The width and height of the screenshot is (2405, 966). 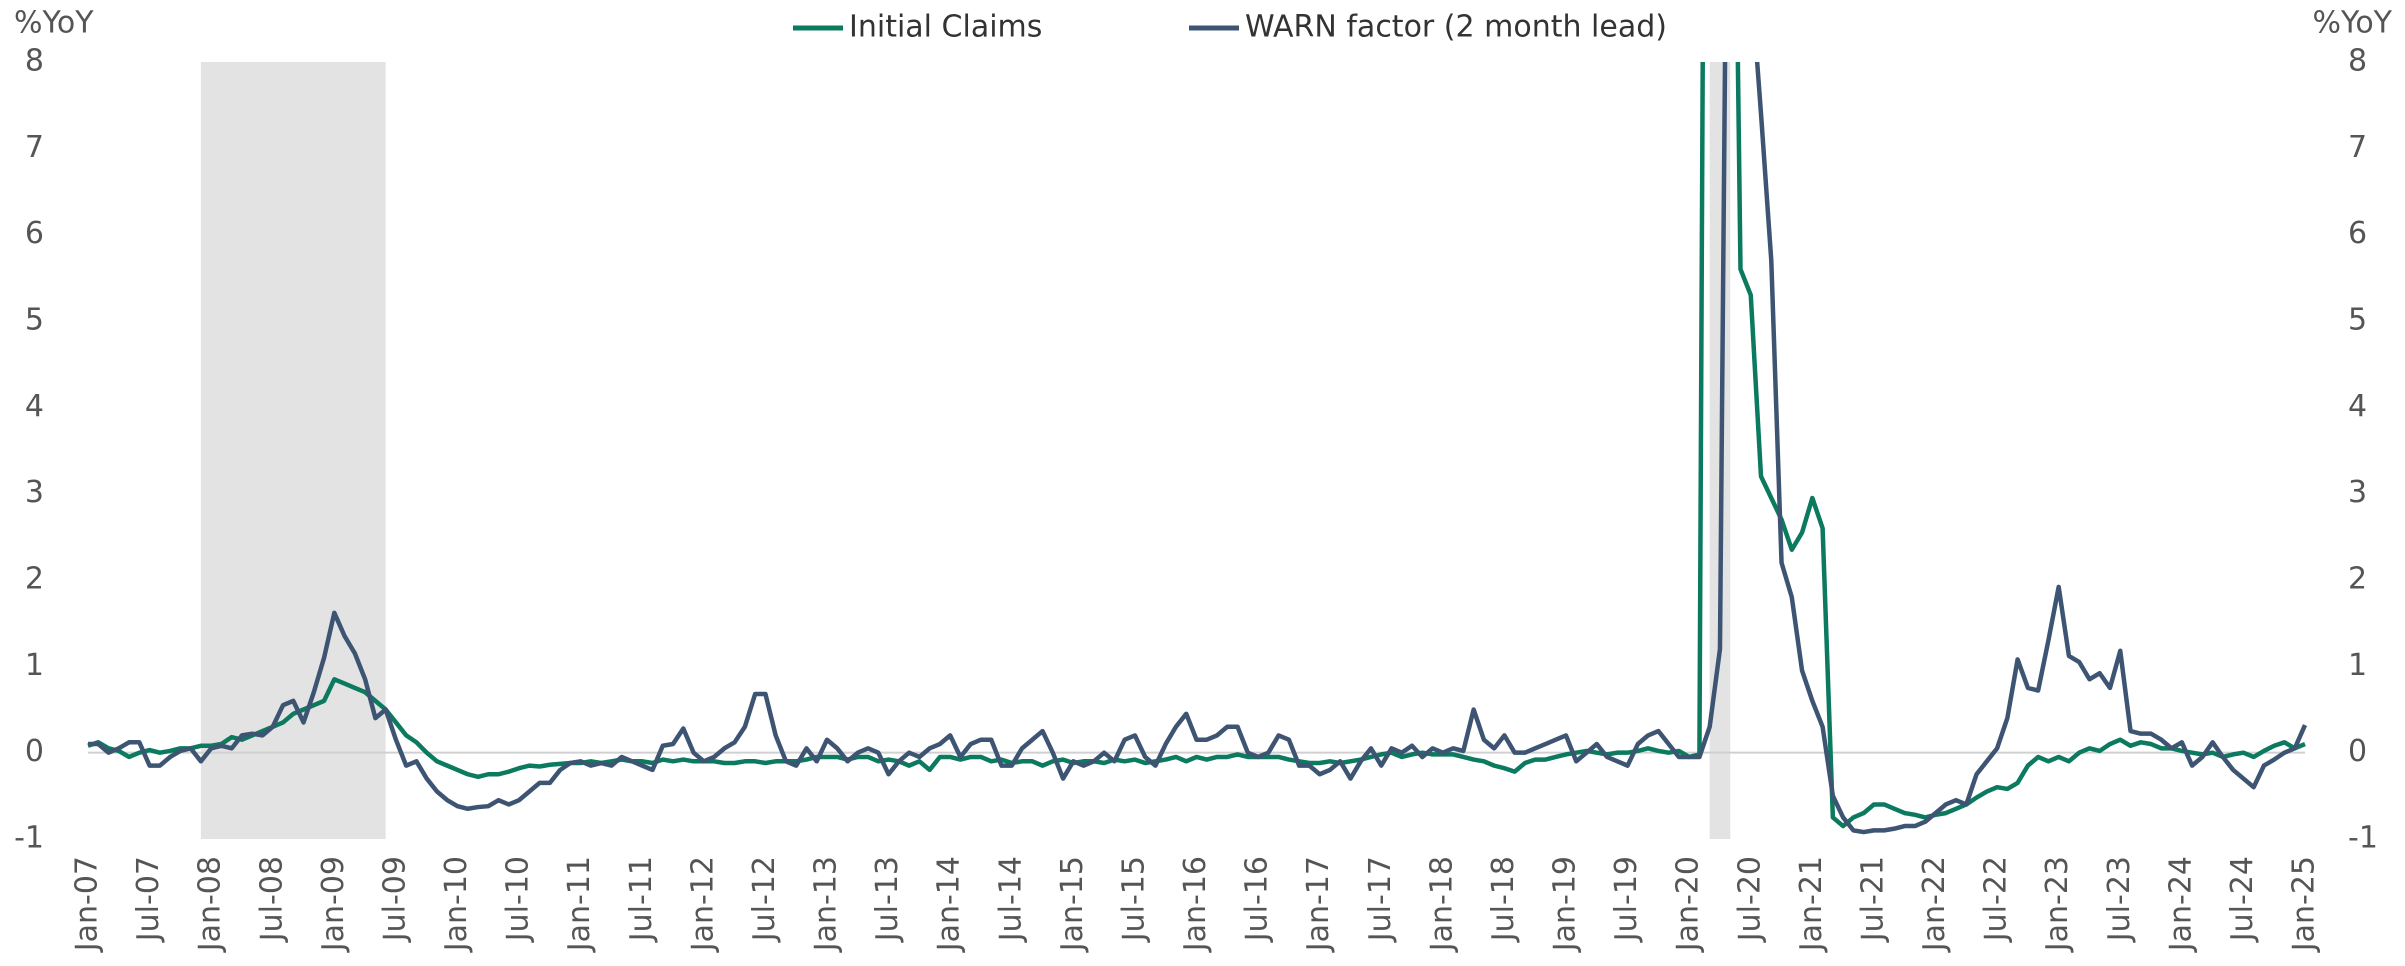 What do you see at coordinates (2357, 665) in the screenshot?
I see `y2-tick-label: 1` at bounding box center [2357, 665].